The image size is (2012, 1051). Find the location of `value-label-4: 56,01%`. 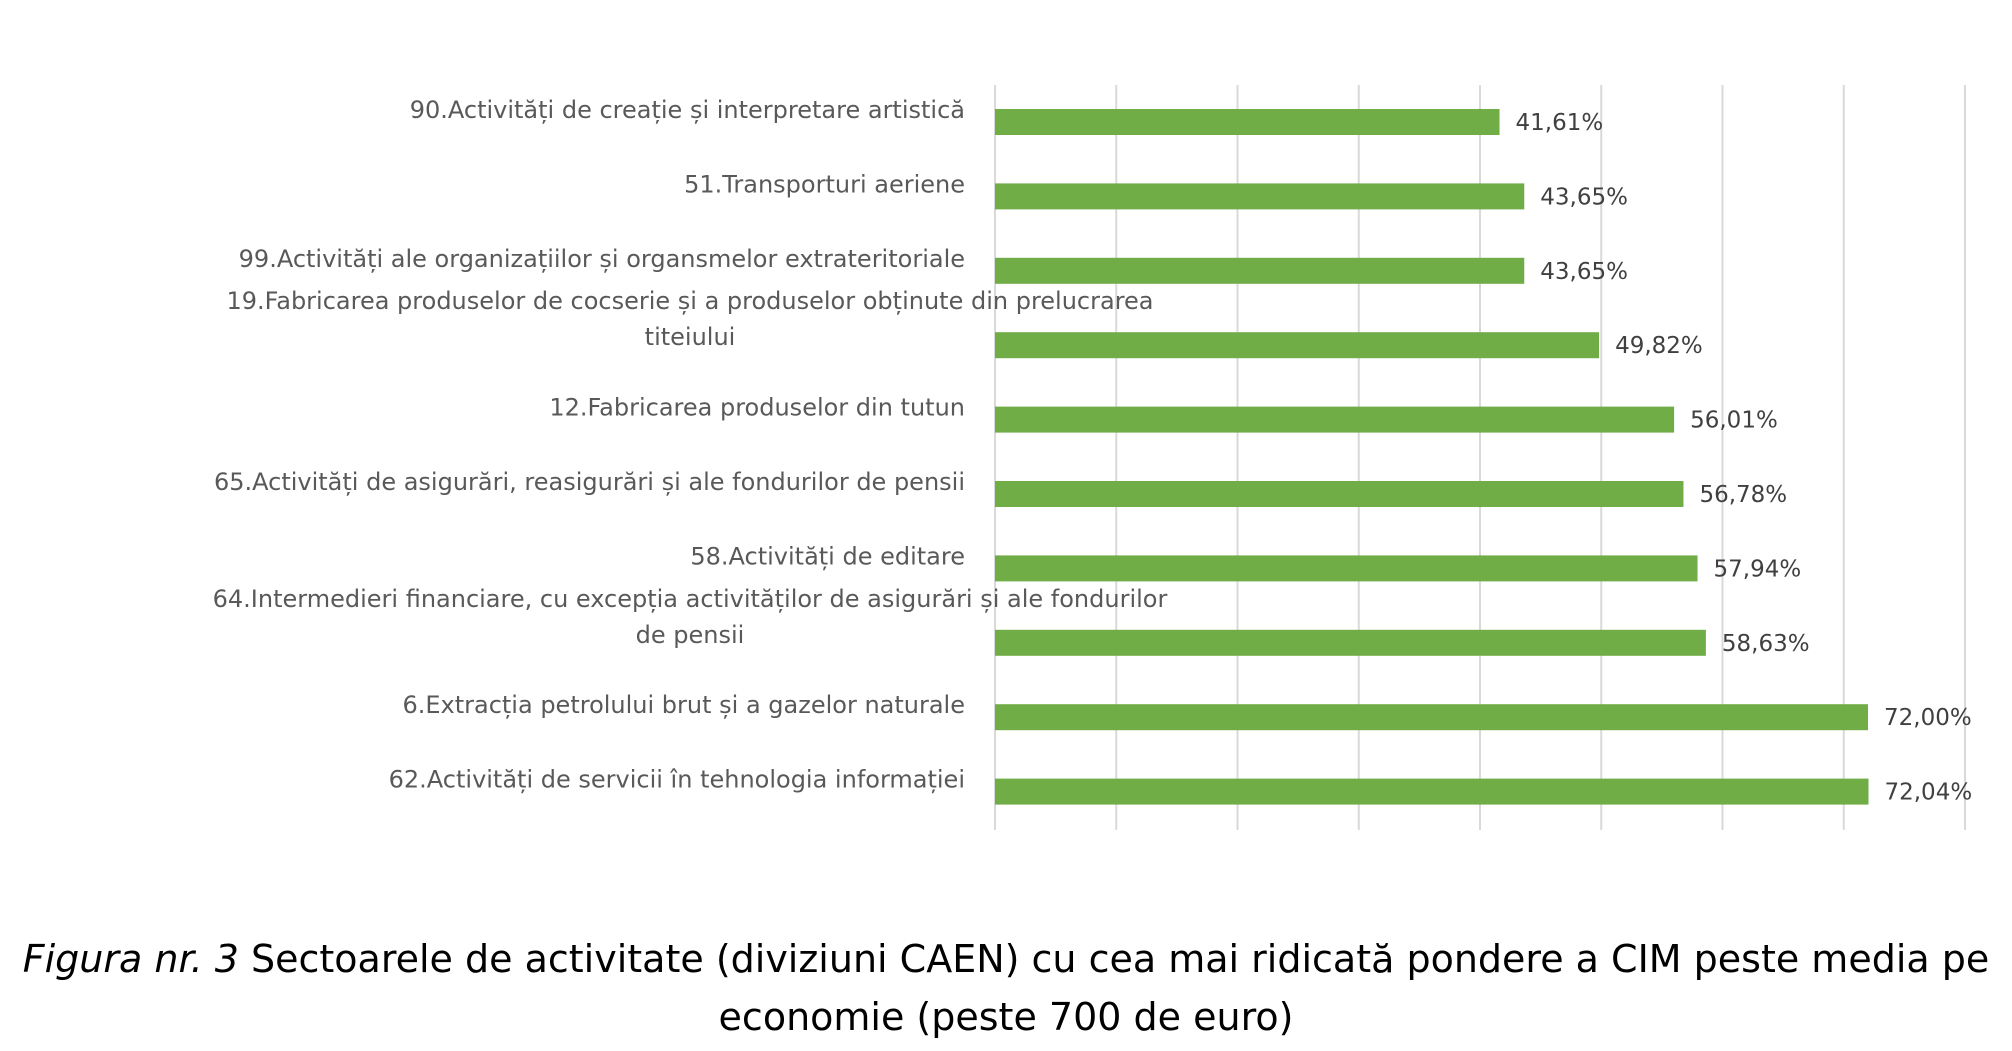

value-label-4: 56,01% is located at coordinates (1734, 421).